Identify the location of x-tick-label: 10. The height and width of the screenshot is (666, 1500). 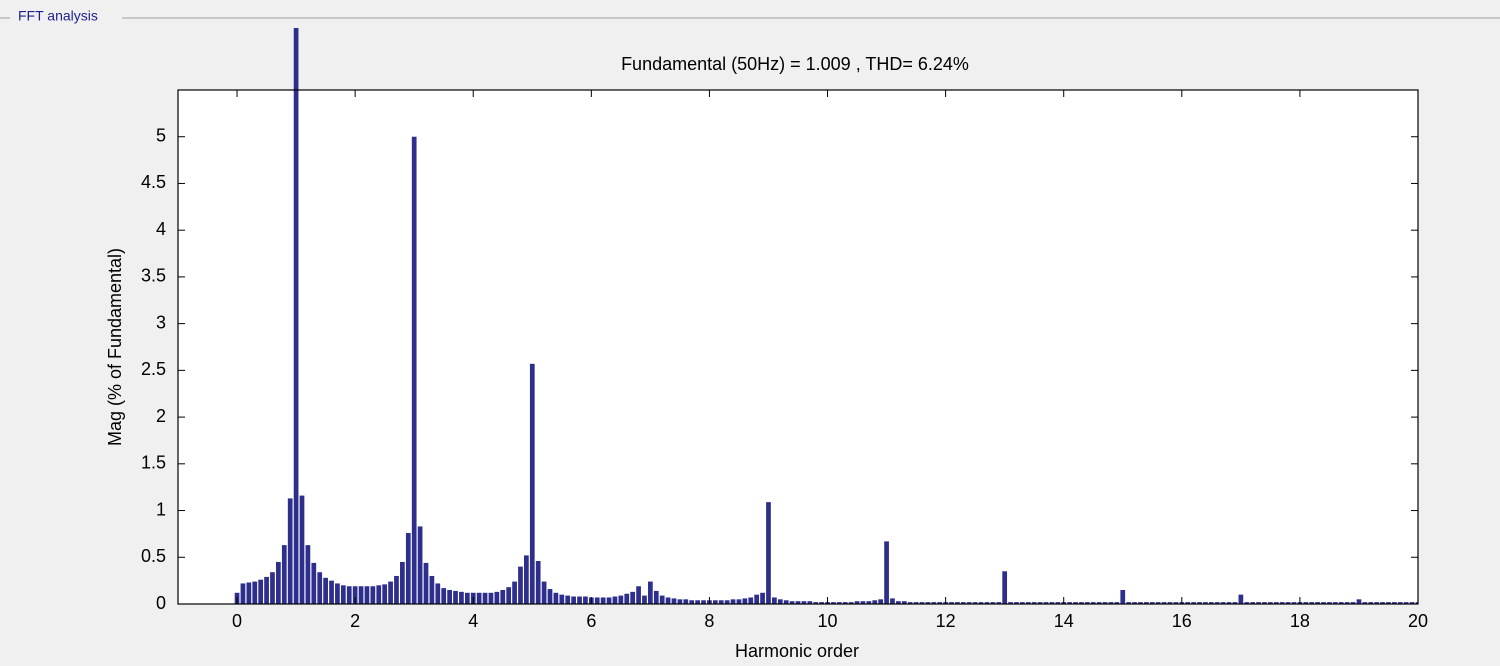
(828, 621).